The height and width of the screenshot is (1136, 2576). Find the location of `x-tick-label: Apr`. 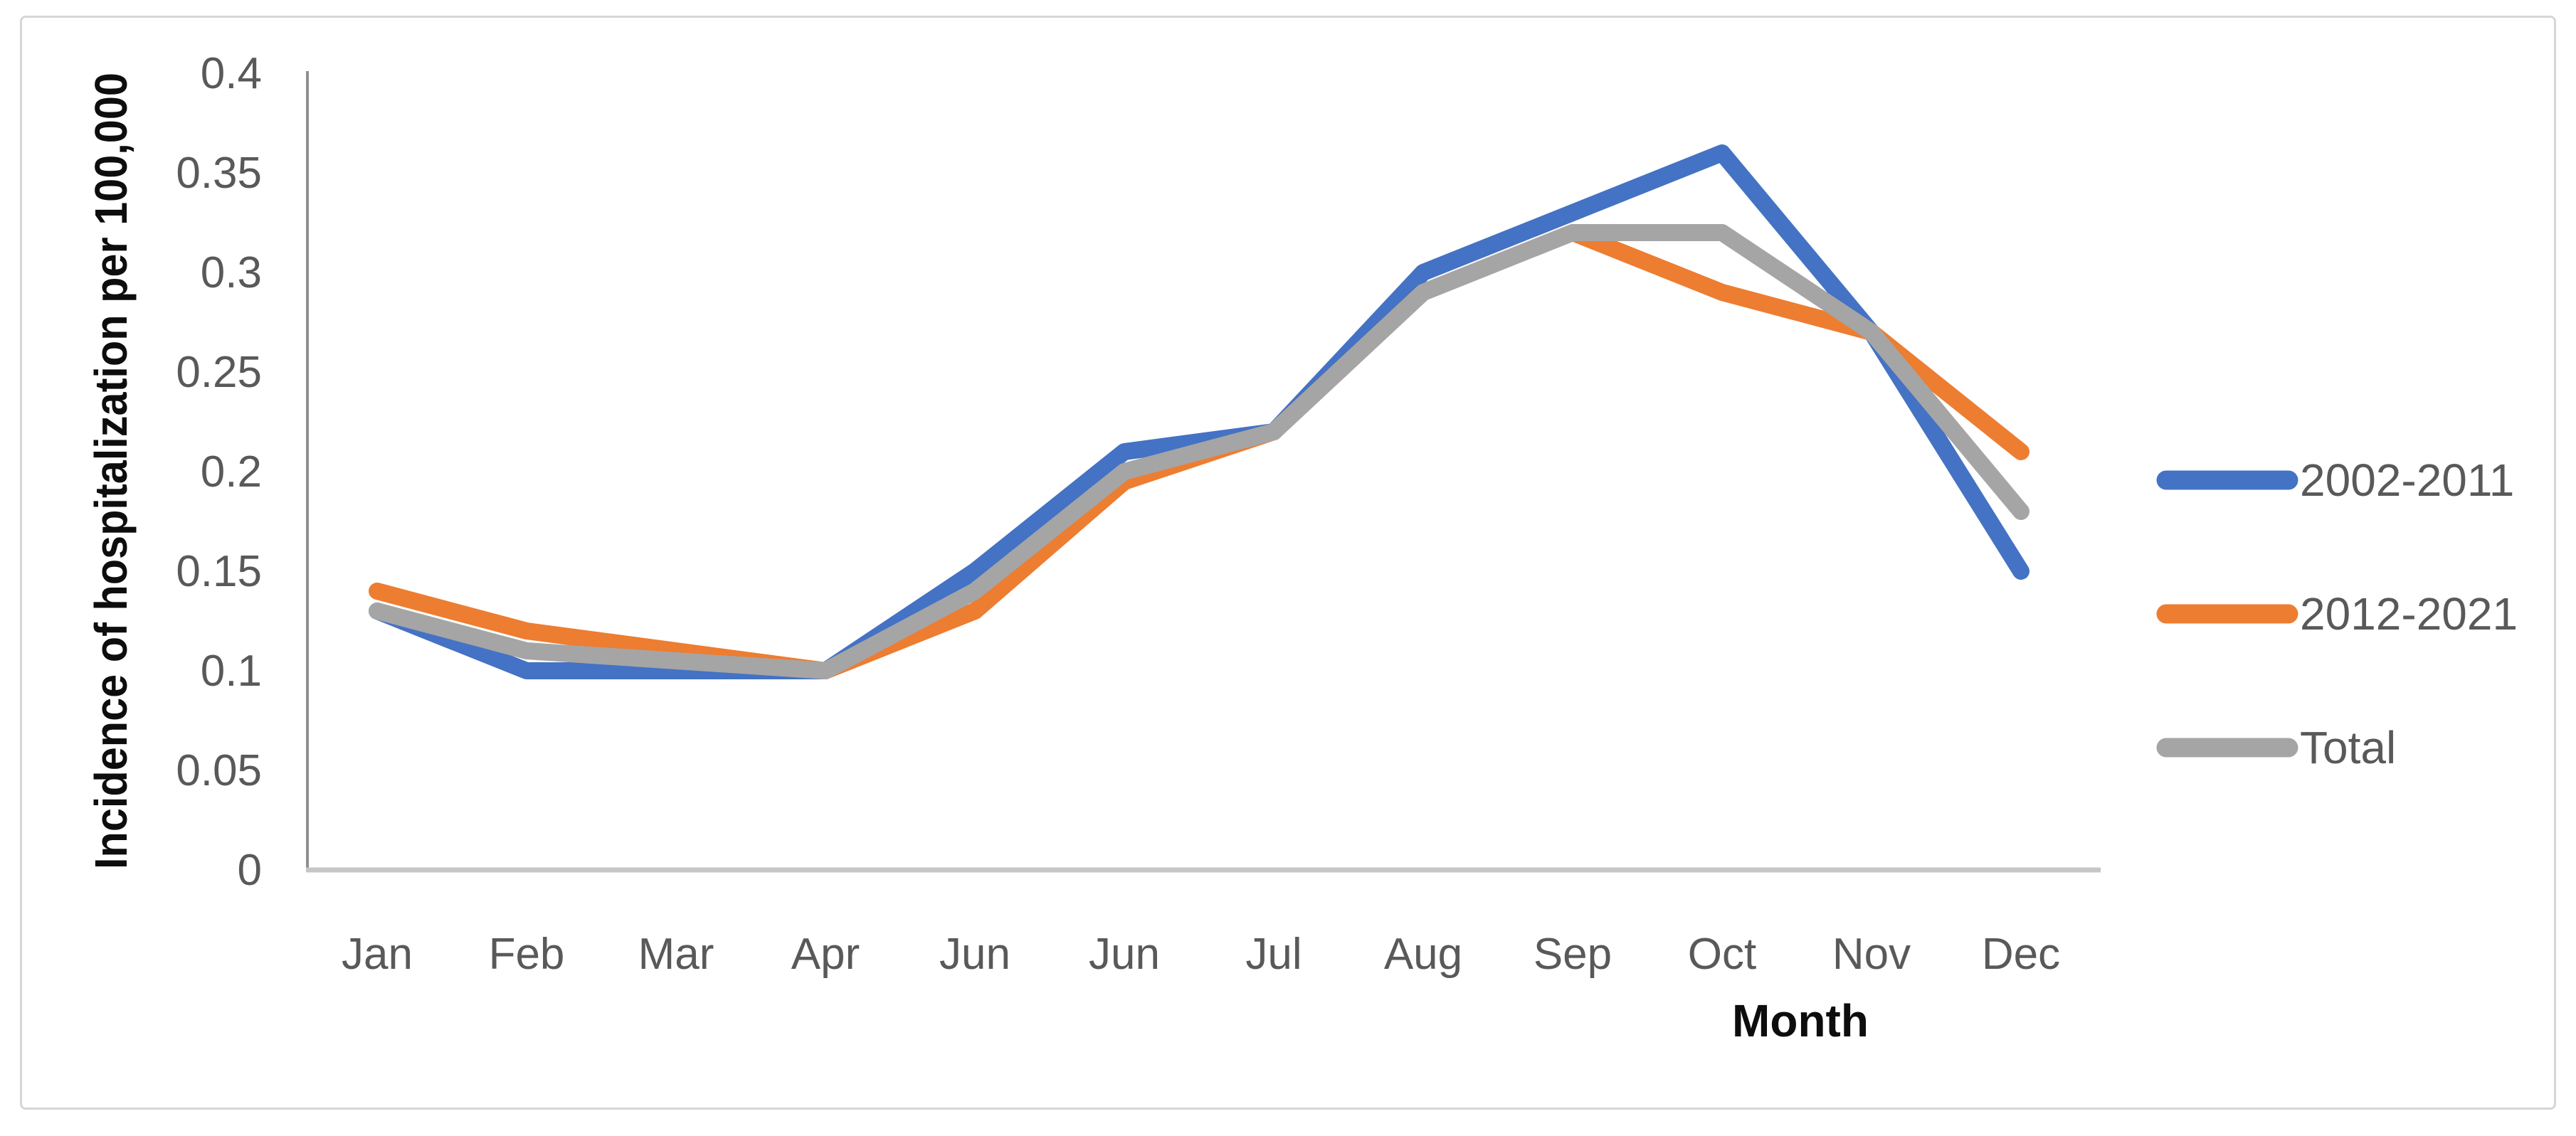

x-tick-label: Apr is located at coordinates (826, 954).